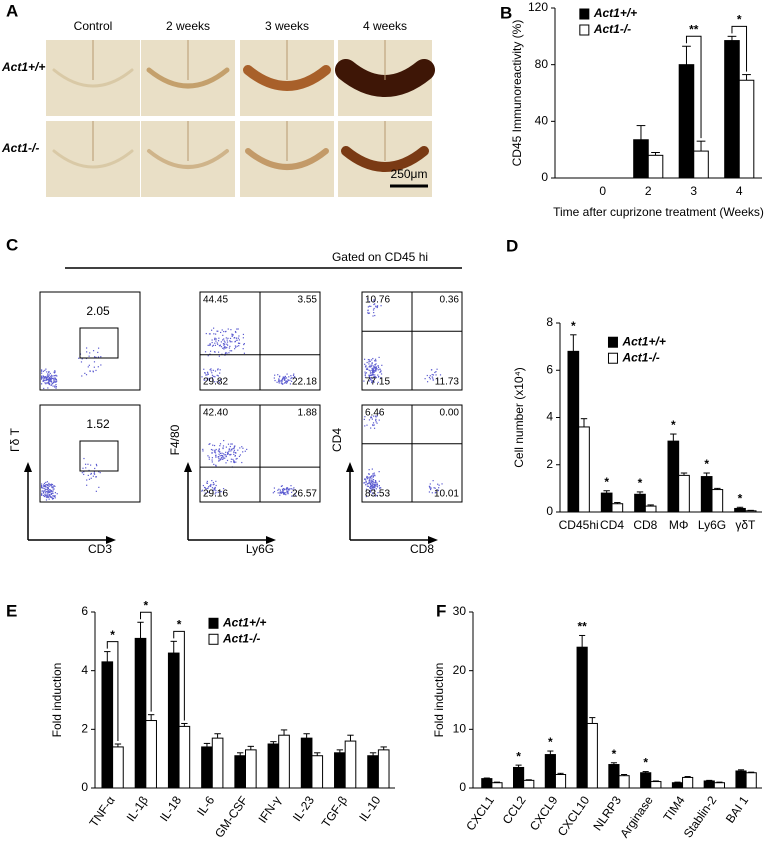 Image resolution: width=766 pixels, height=853 pixels. Describe the element at coordinates (98, 311) in the screenshot. I see `gate-value: 2.05` at that location.